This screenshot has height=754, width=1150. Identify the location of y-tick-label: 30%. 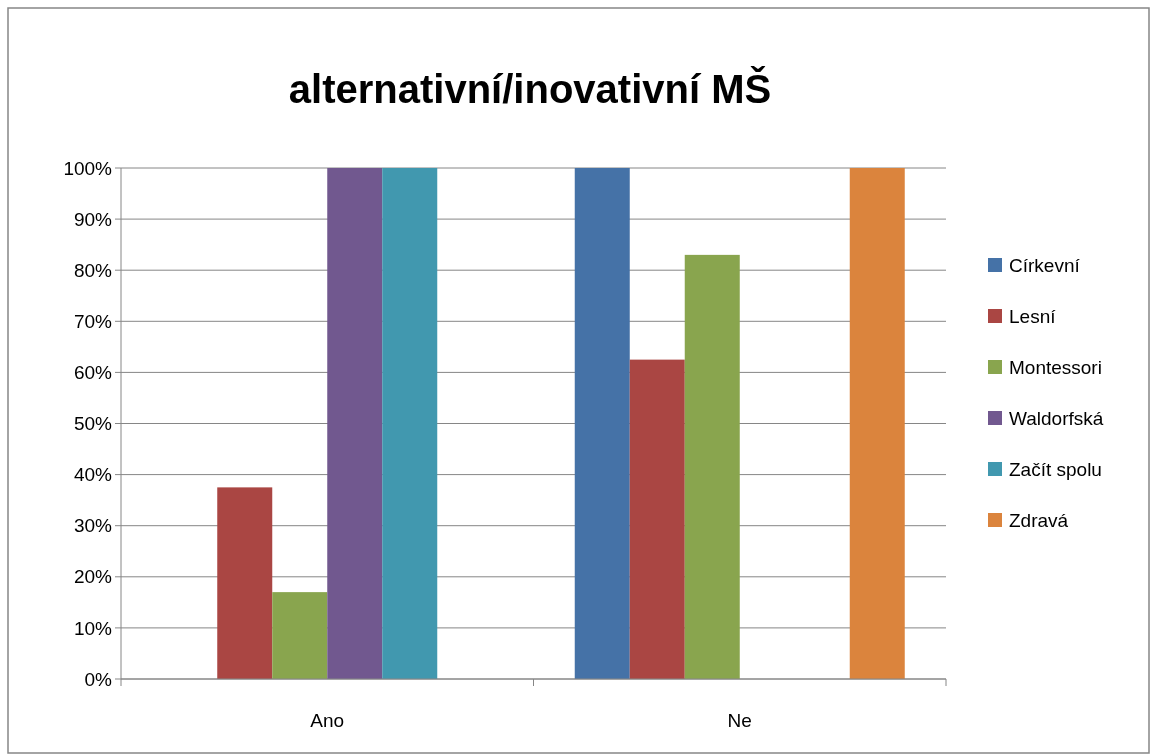
(93, 526).